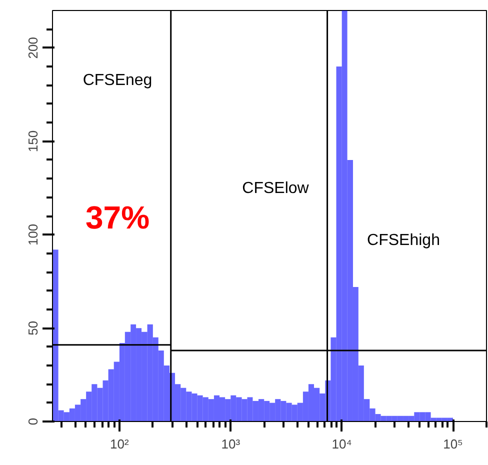 The width and height of the screenshot is (488, 465). I want to click on y-tick-label: 100, so click(33, 235).